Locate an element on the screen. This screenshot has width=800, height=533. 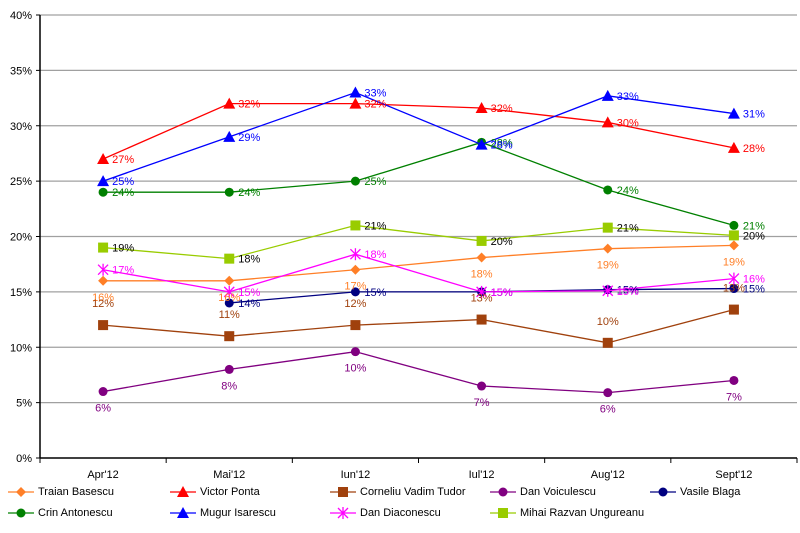
legend-label: Mihai Razvan Ungureanu is located at coordinates (582, 513).